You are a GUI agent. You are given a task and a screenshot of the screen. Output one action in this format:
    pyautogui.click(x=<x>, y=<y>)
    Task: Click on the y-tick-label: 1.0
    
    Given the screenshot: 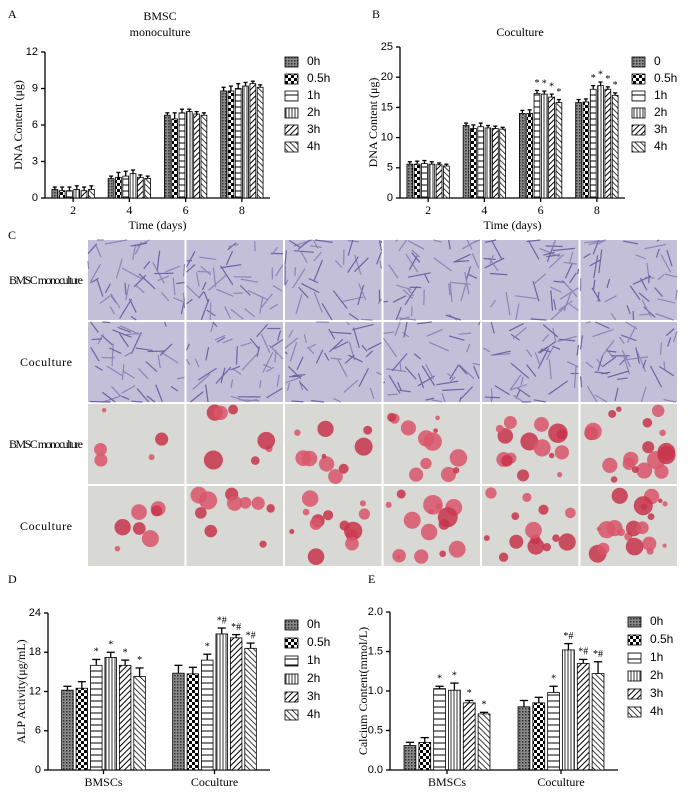 What is the action you would take?
    pyautogui.click(x=375, y=691)
    